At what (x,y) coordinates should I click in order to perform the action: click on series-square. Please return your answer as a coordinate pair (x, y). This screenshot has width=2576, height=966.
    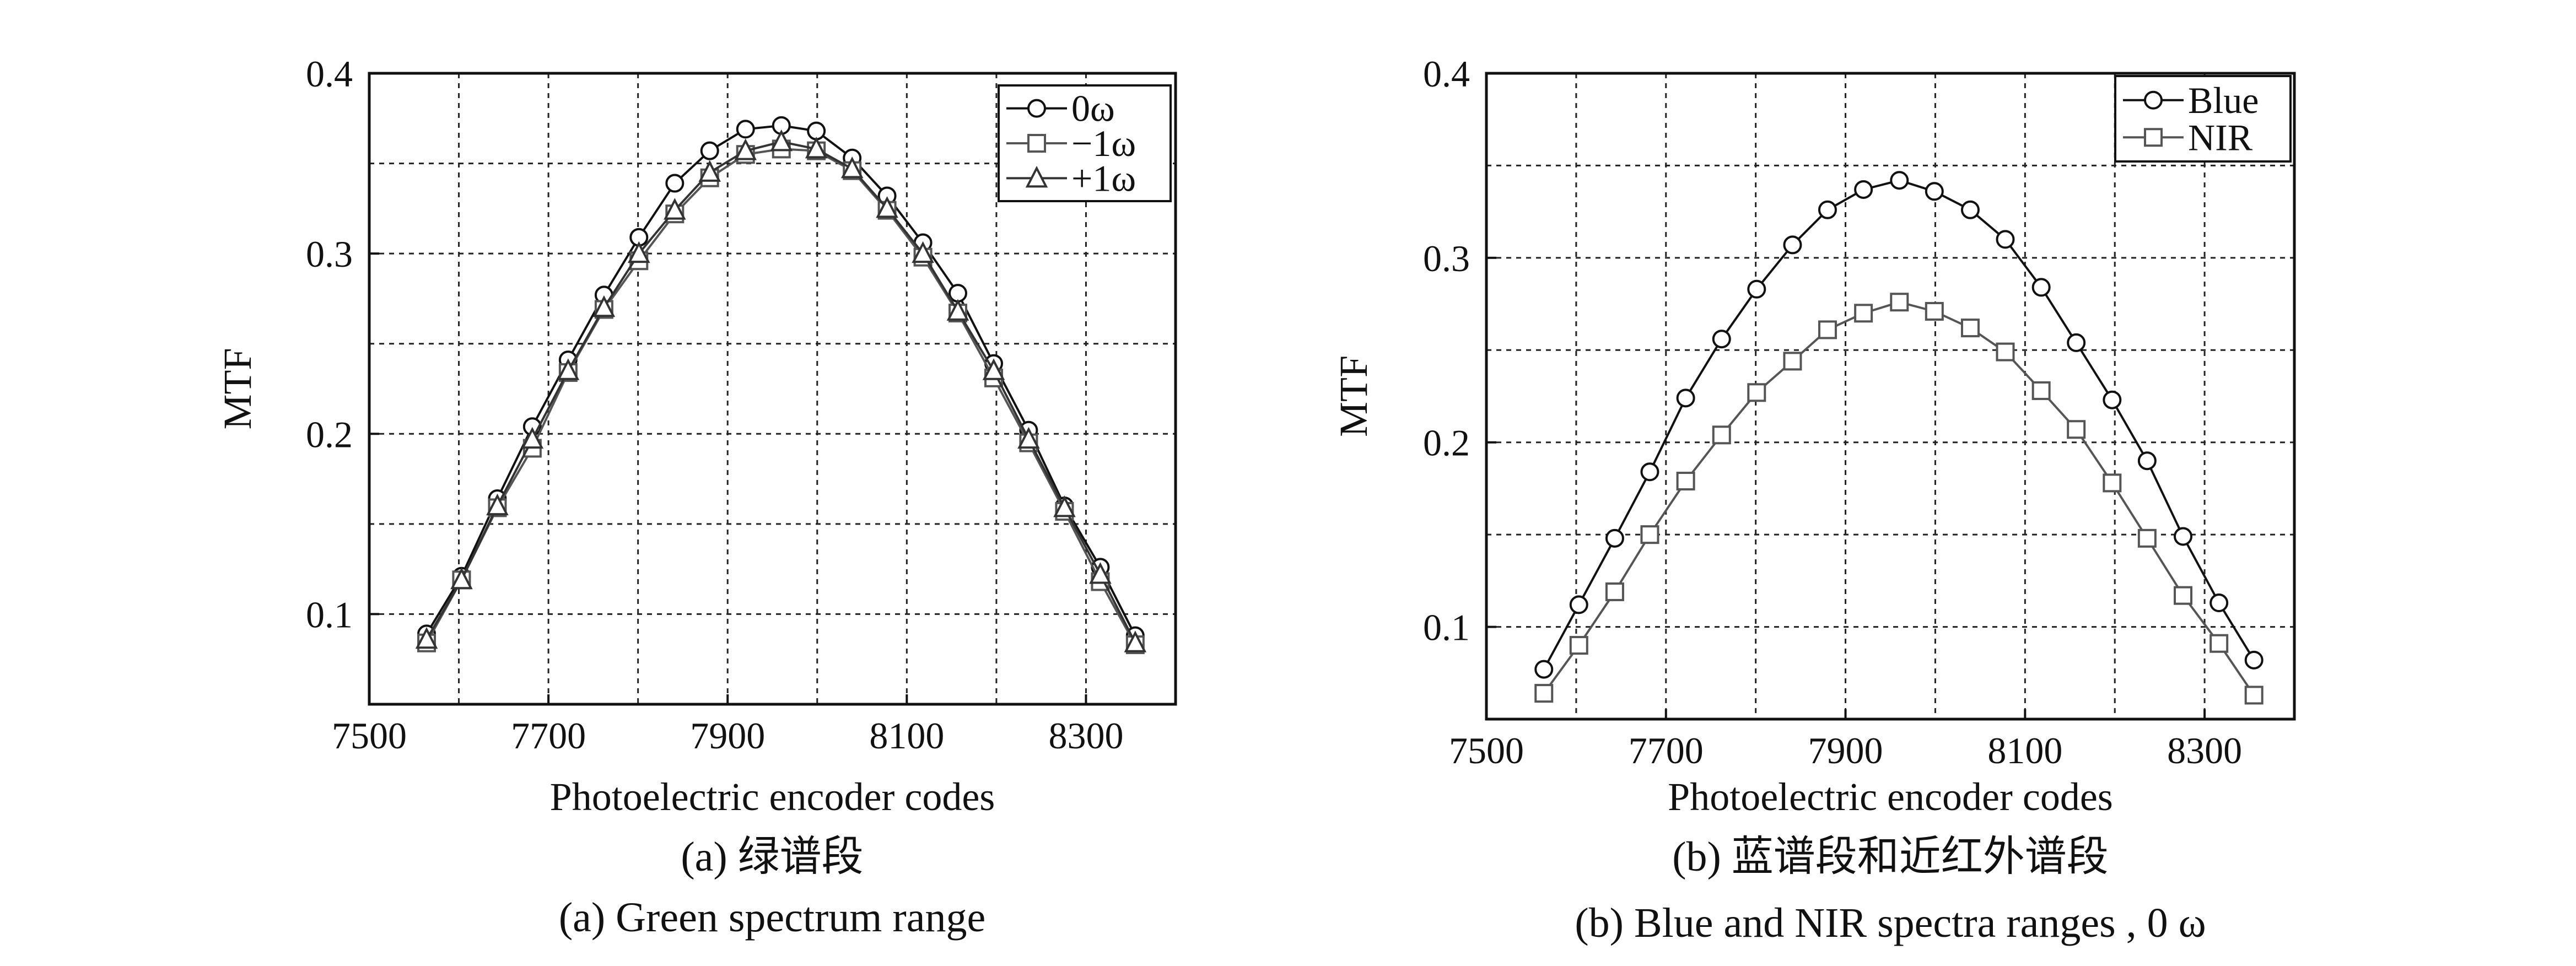
    Looking at the image, I should click on (1899, 499).